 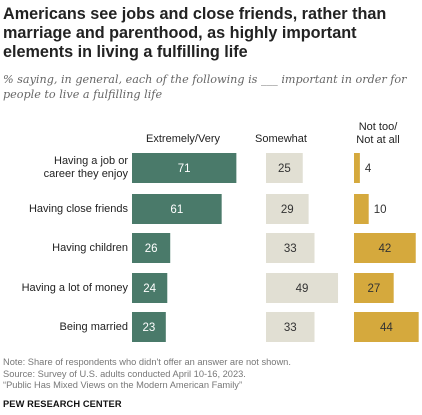 I want to click on column-header: Extremely/Very, so click(x=183, y=139).